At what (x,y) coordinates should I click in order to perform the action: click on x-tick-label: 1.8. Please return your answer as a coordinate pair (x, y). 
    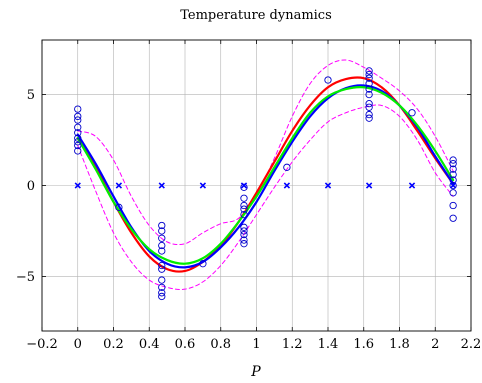
    Looking at the image, I should click on (399, 344).